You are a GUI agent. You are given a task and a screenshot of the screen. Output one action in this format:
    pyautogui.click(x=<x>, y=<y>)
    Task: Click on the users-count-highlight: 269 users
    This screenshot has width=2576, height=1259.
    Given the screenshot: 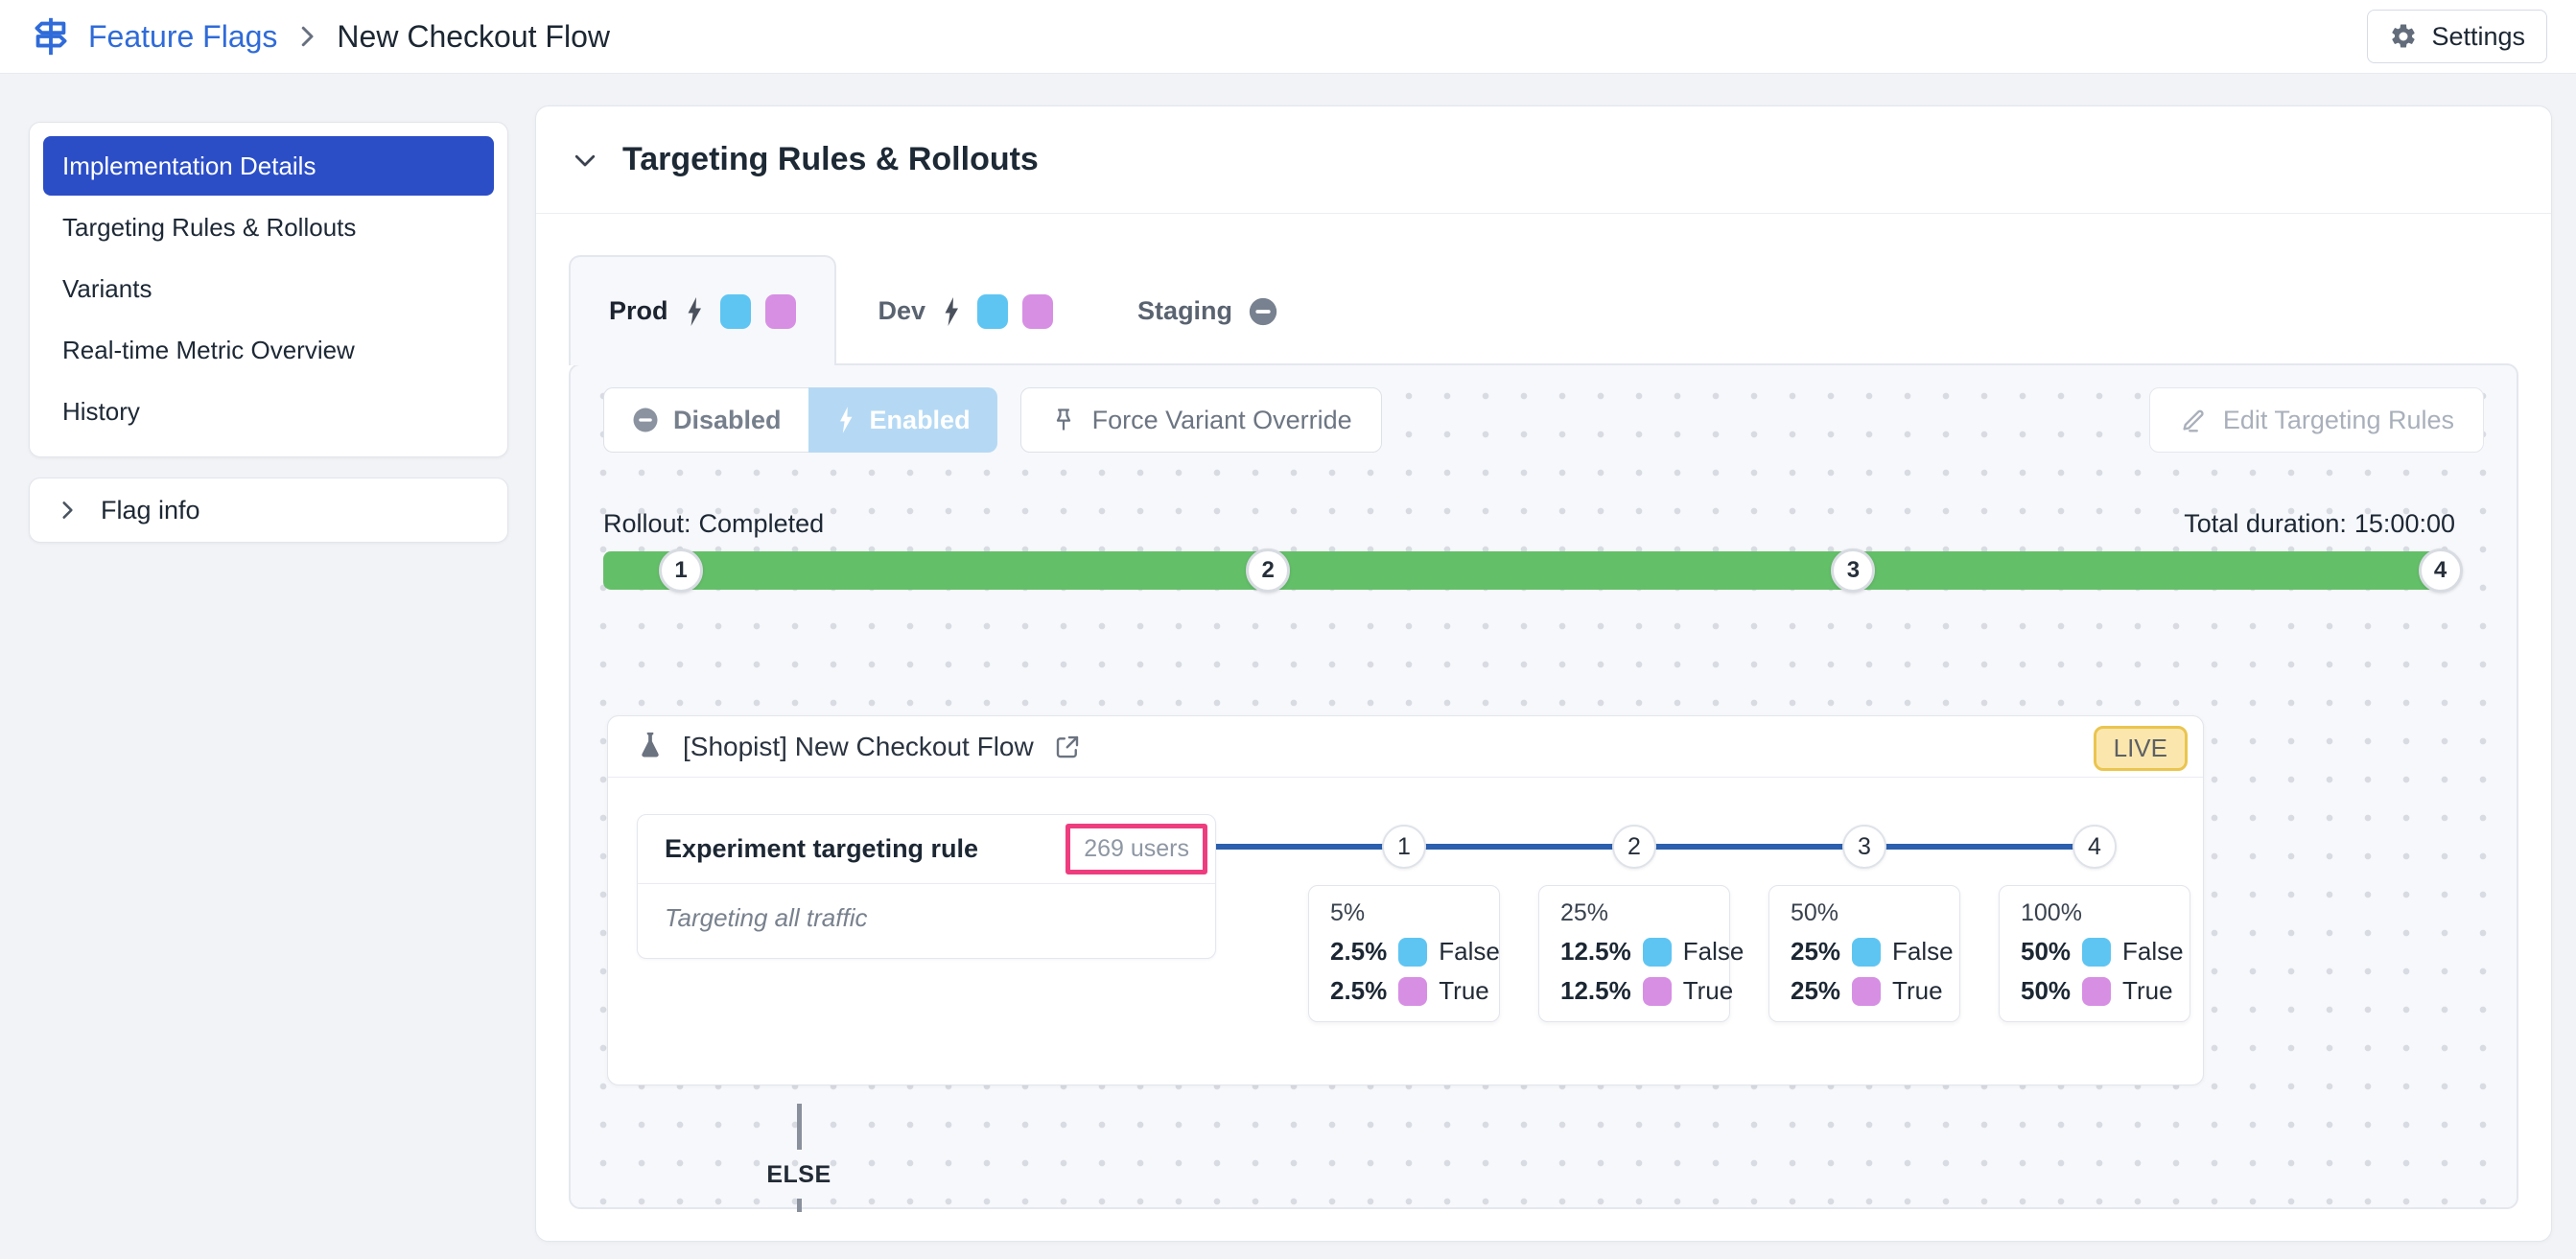 What is the action you would take?
    pyautogui.click(x=1136, y=849)
    